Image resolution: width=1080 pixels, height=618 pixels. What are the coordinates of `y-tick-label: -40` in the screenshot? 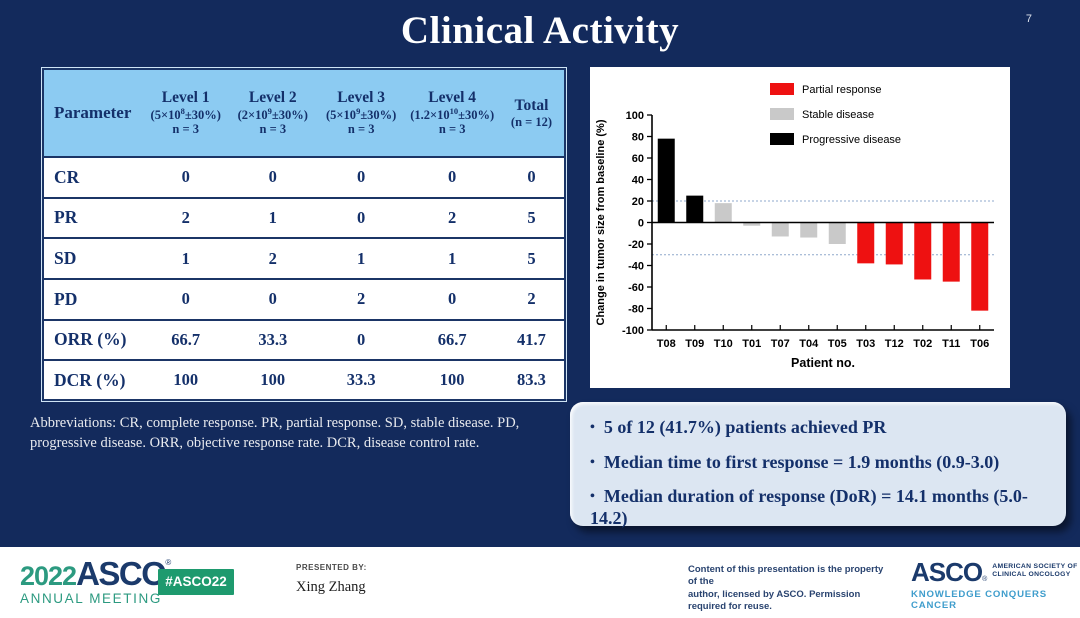 It's located at (636, 267).